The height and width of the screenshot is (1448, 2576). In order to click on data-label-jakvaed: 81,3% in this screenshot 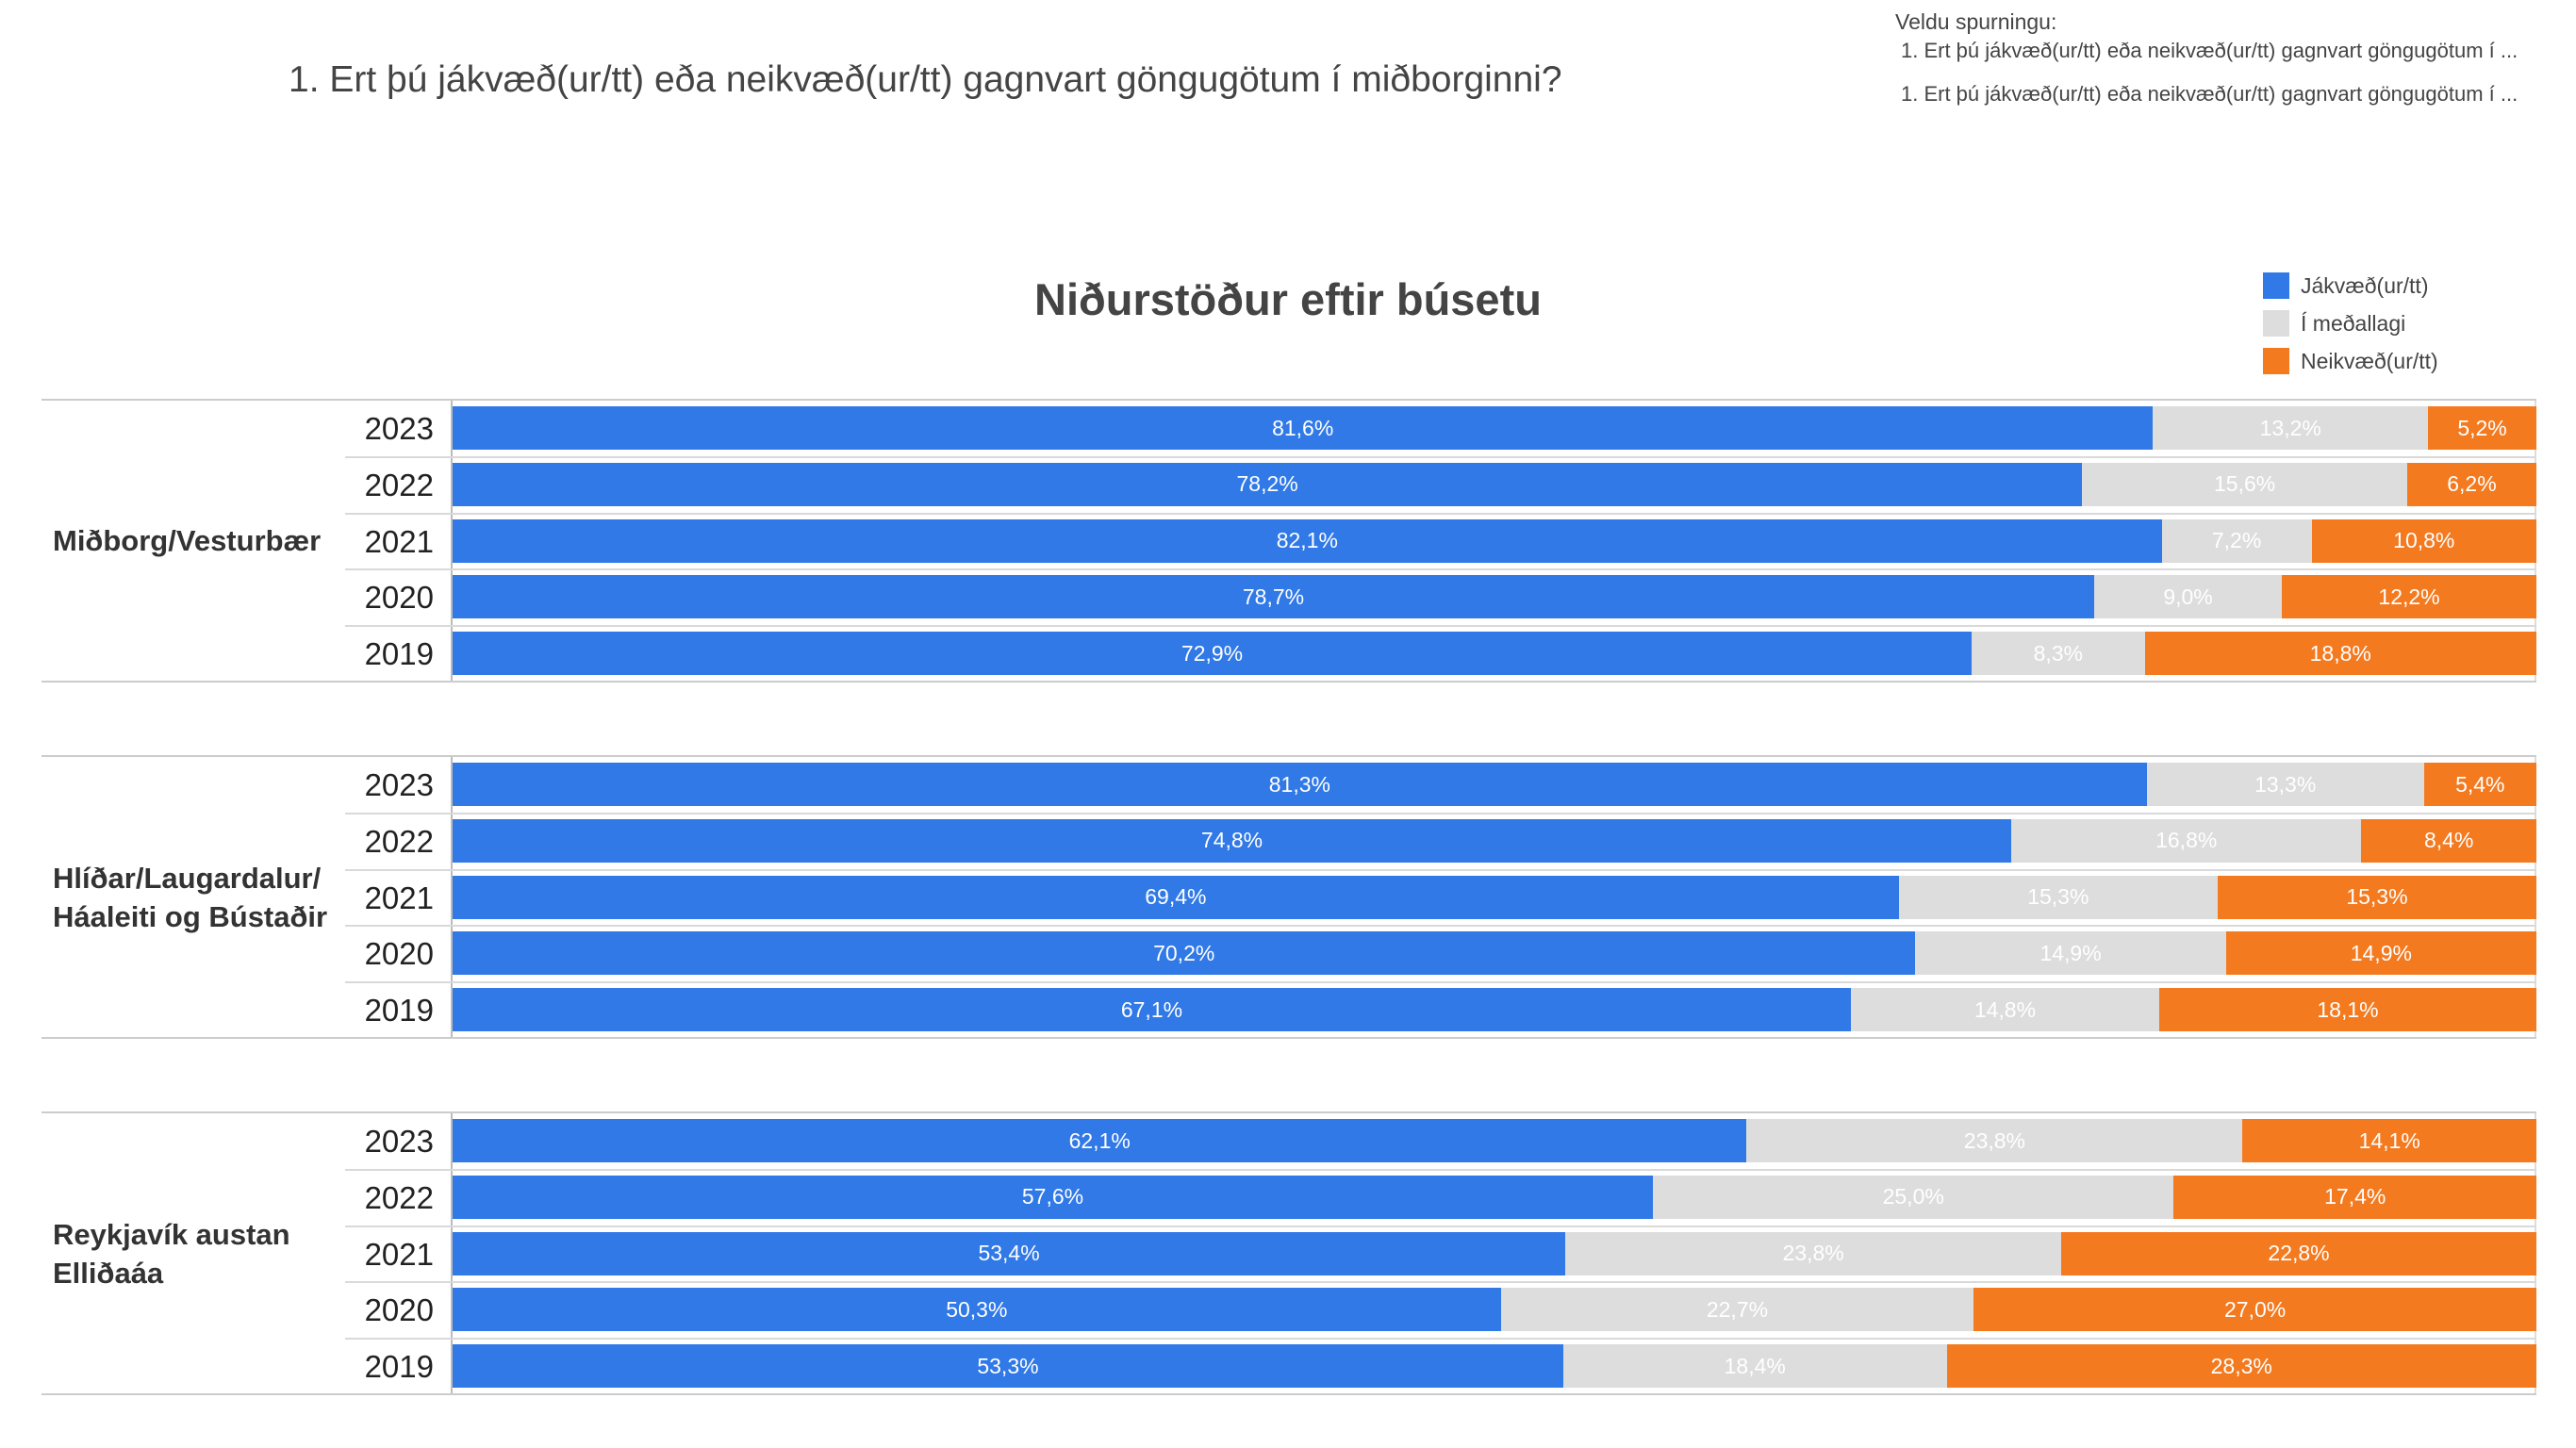, I will do `click(1299, 784)`.